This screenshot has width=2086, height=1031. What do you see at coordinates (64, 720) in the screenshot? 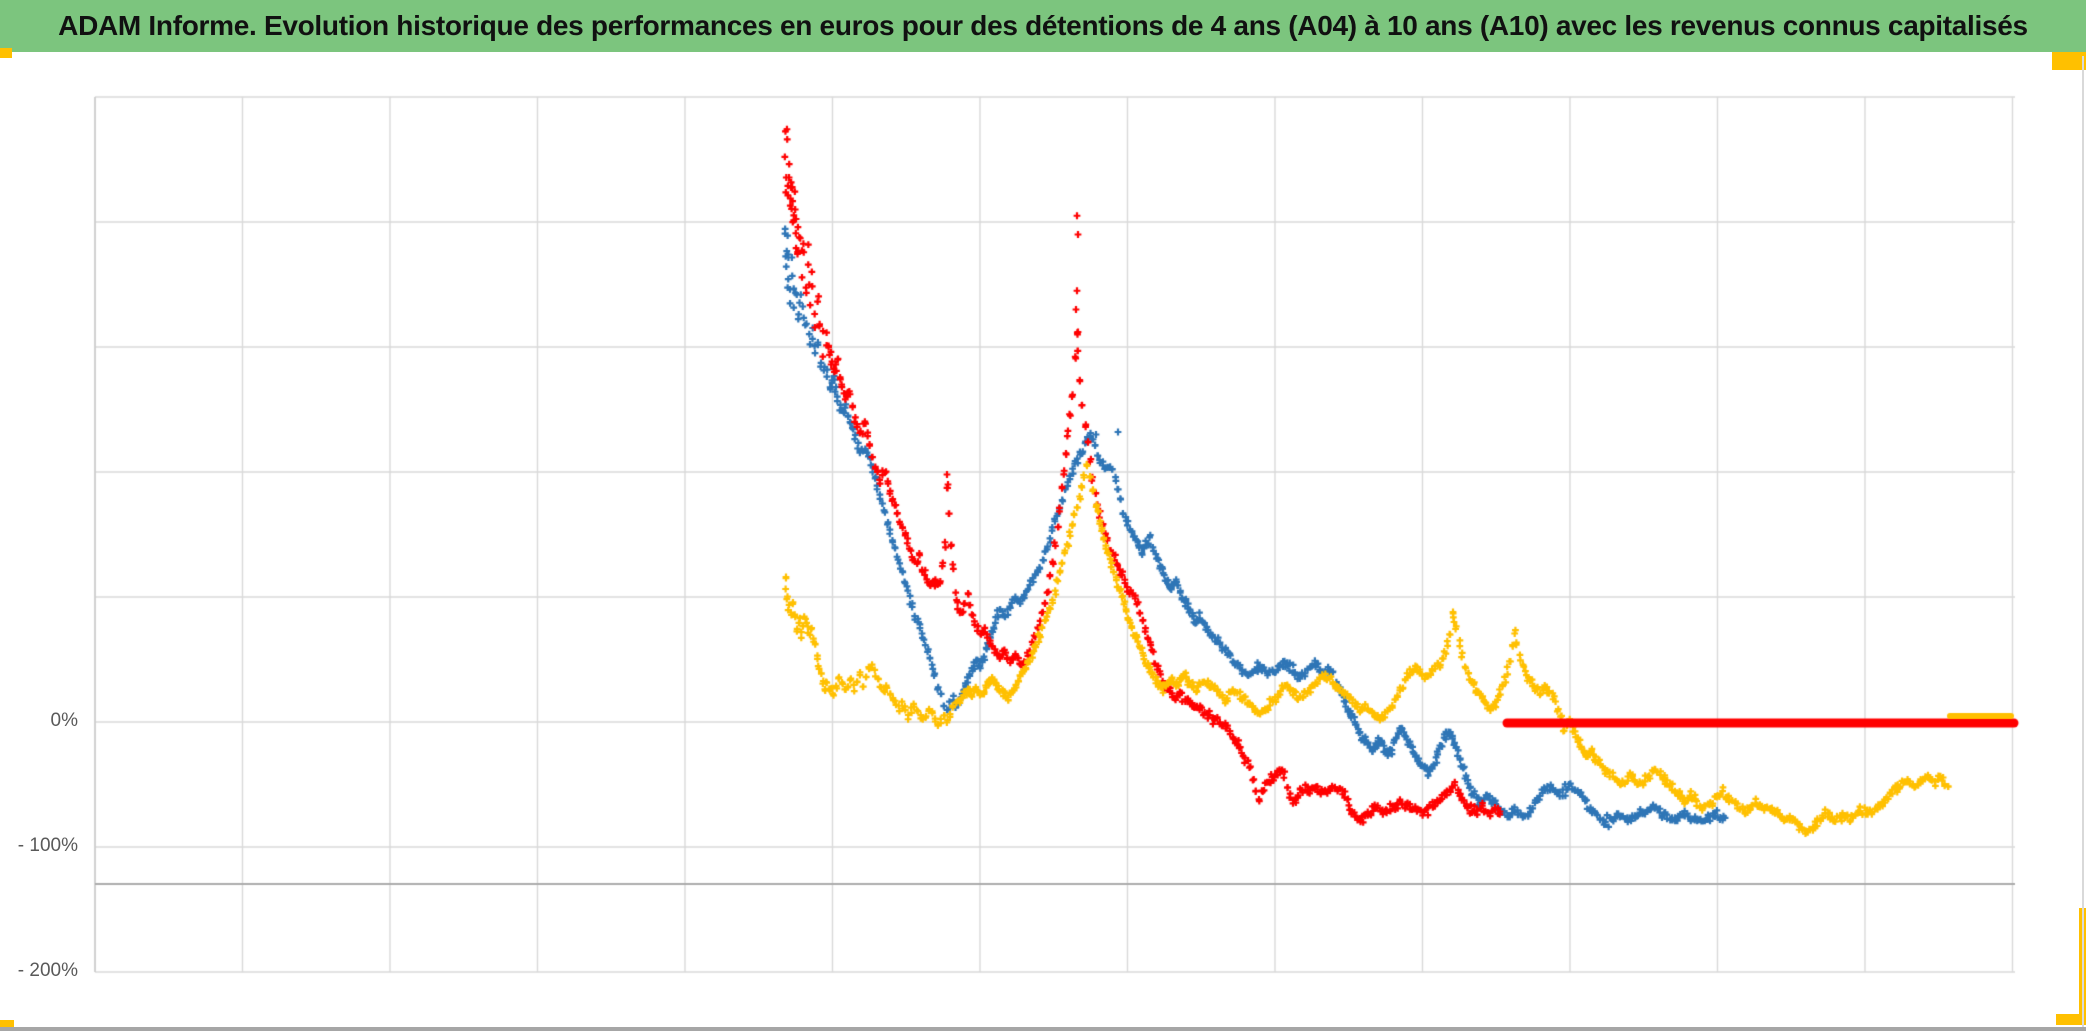
I see `y-axis-label-0: 0%` at bounding box center [64, 720].